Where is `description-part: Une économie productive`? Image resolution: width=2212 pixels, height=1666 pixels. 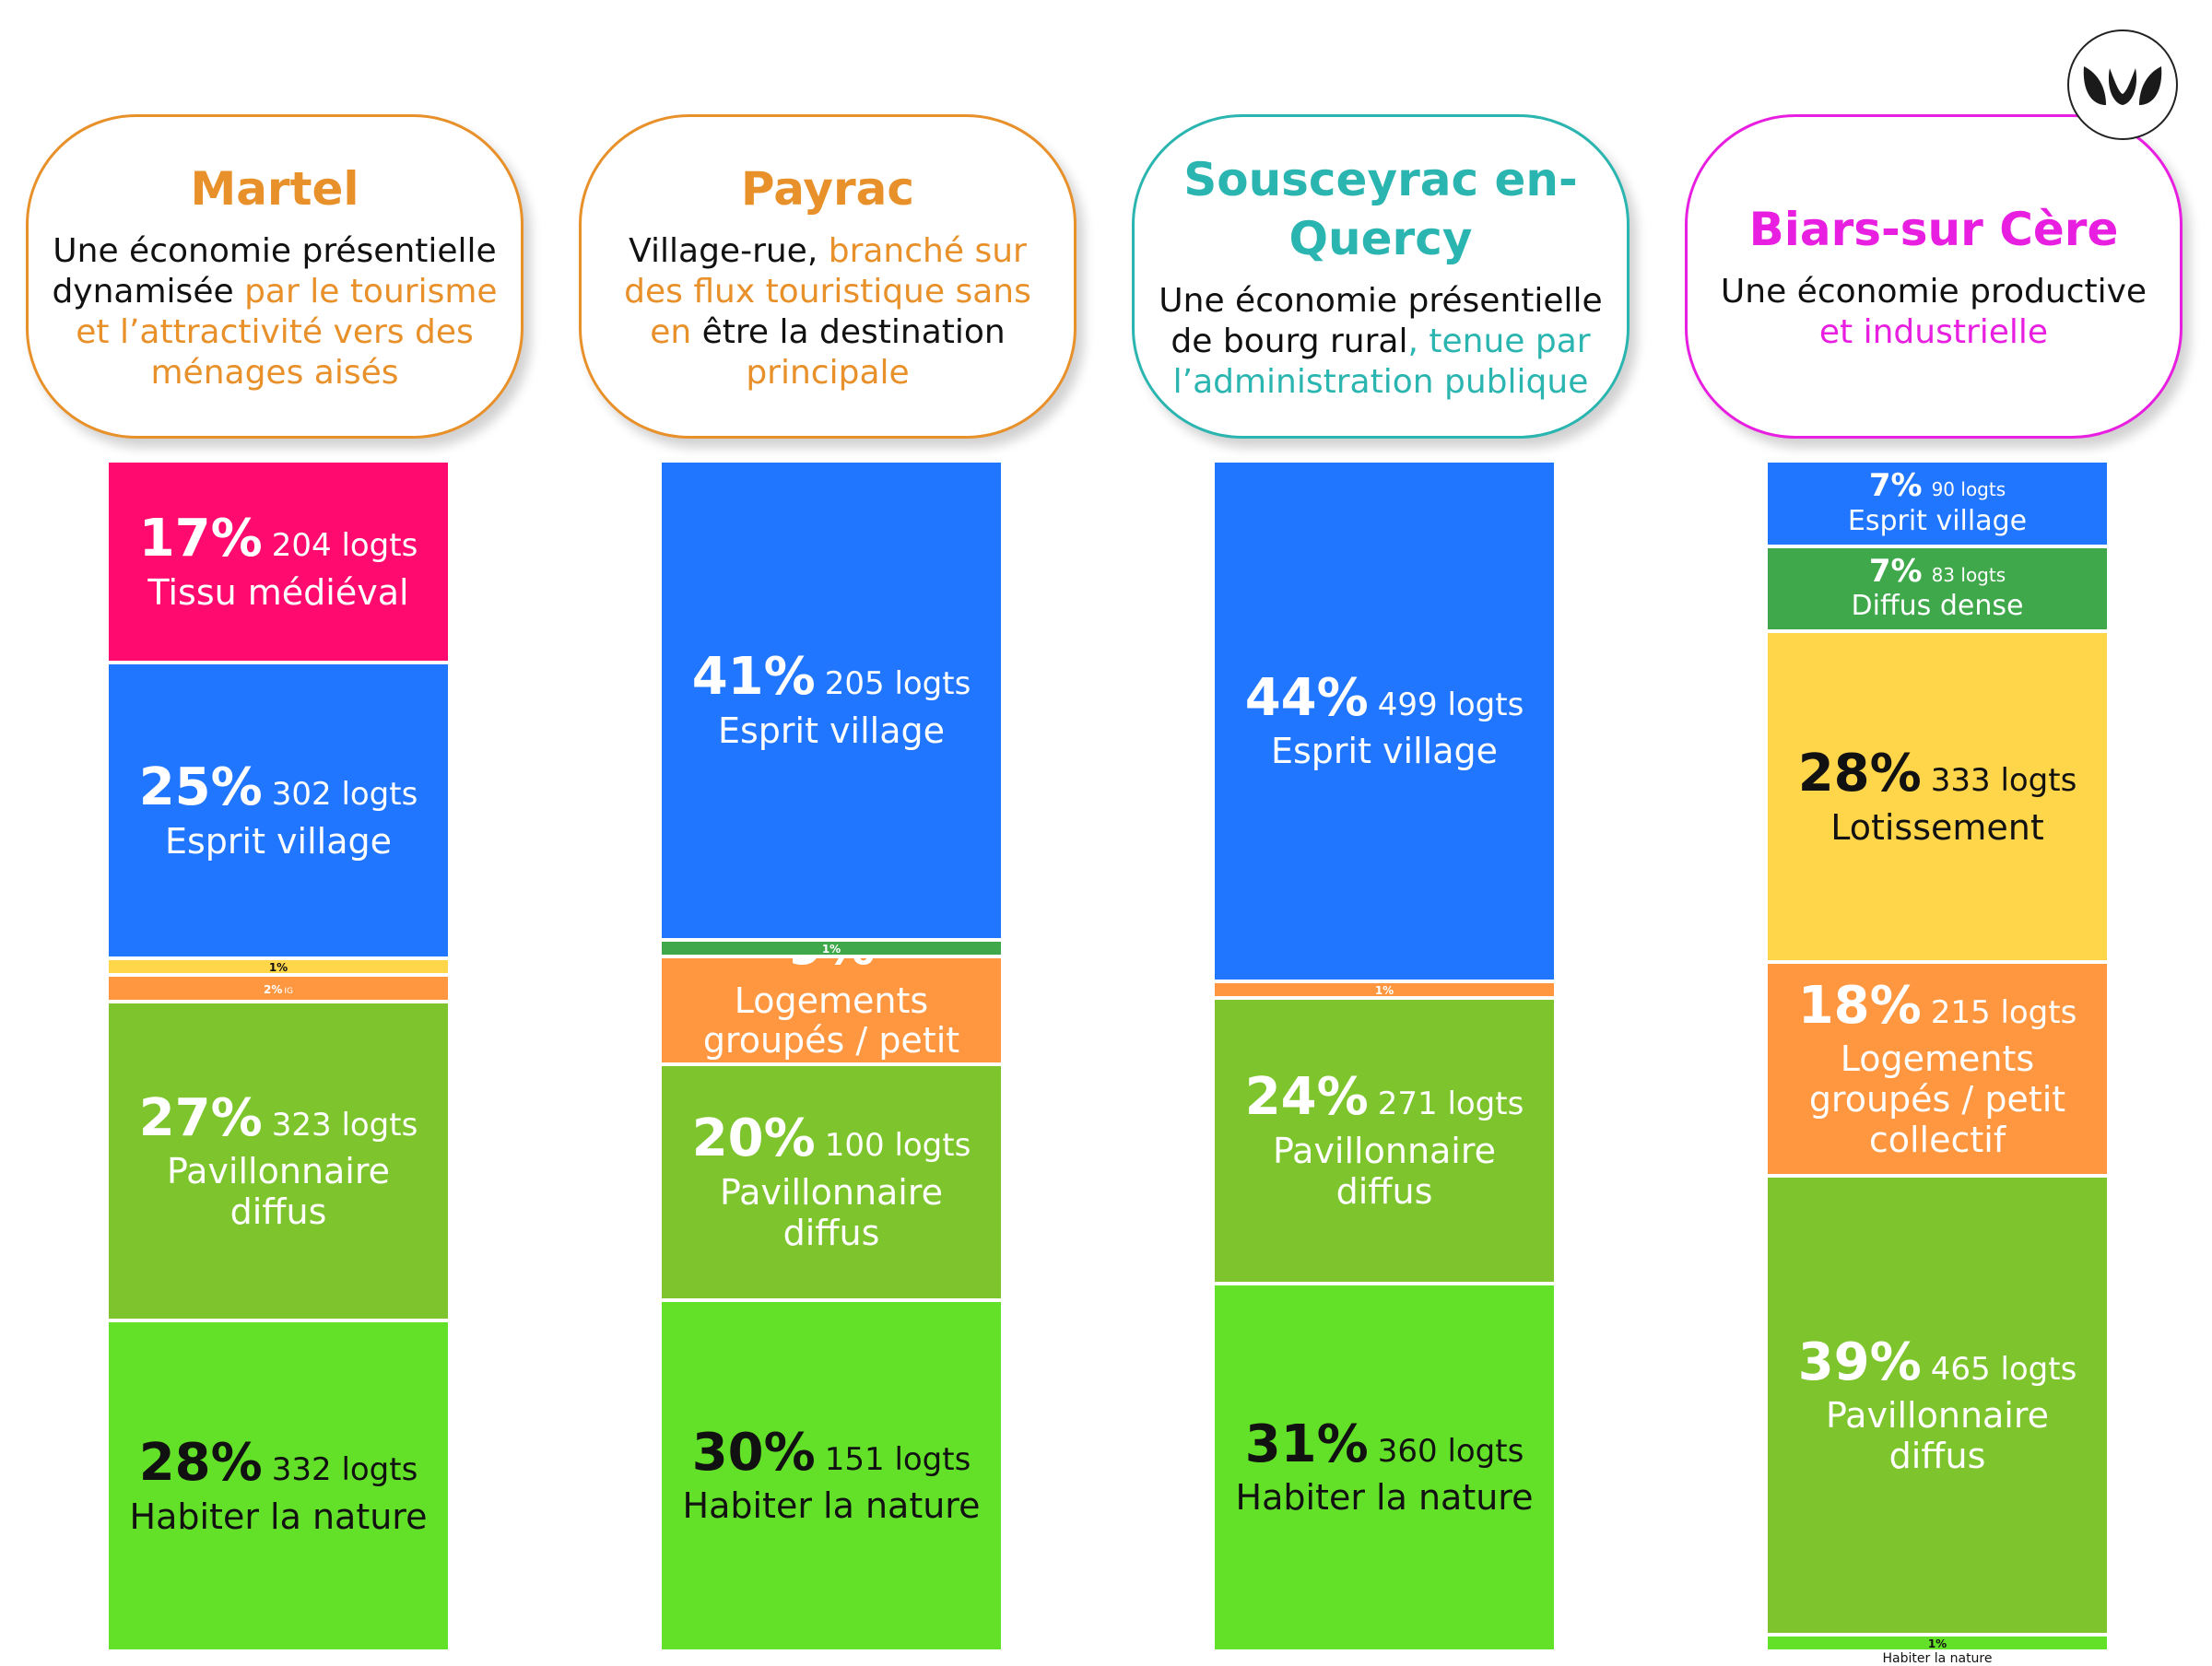
description-part: Une économie productive is located at coordinates (1933, 292).